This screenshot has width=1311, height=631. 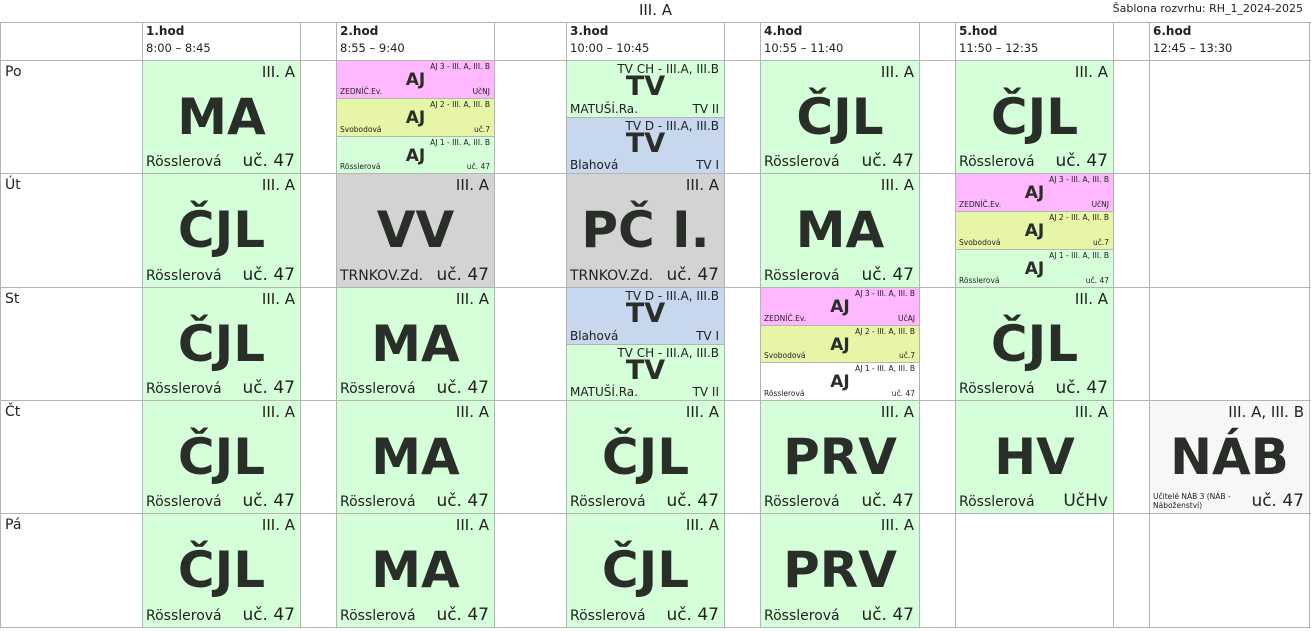 What do you see at coordinates (360, 166) in the screenshot?
I see `group-teacher: Rösslerová` at bounding box center [360, 166].